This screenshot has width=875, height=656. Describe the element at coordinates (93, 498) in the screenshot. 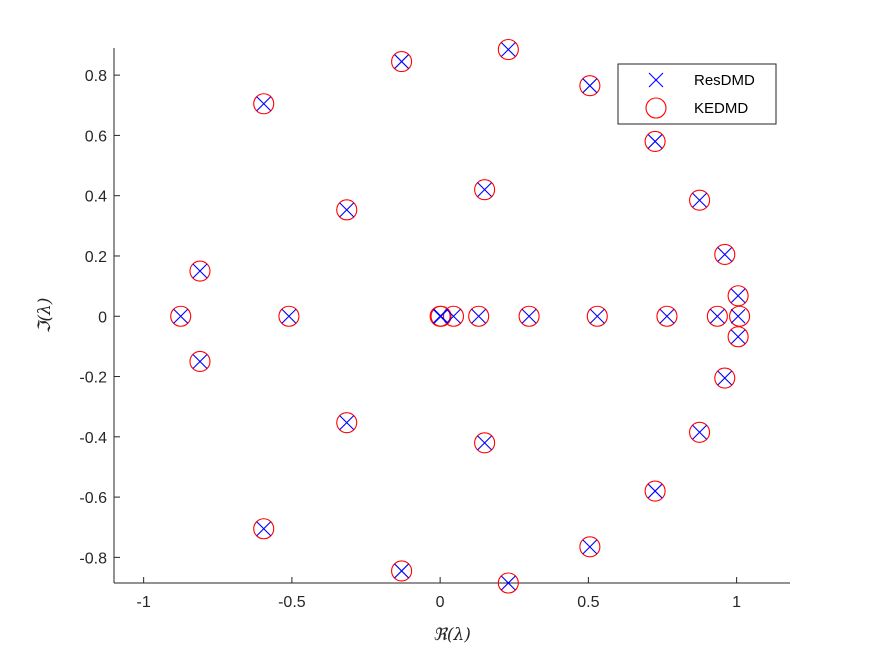

I see `y-tick-label: -0.6` at that location.